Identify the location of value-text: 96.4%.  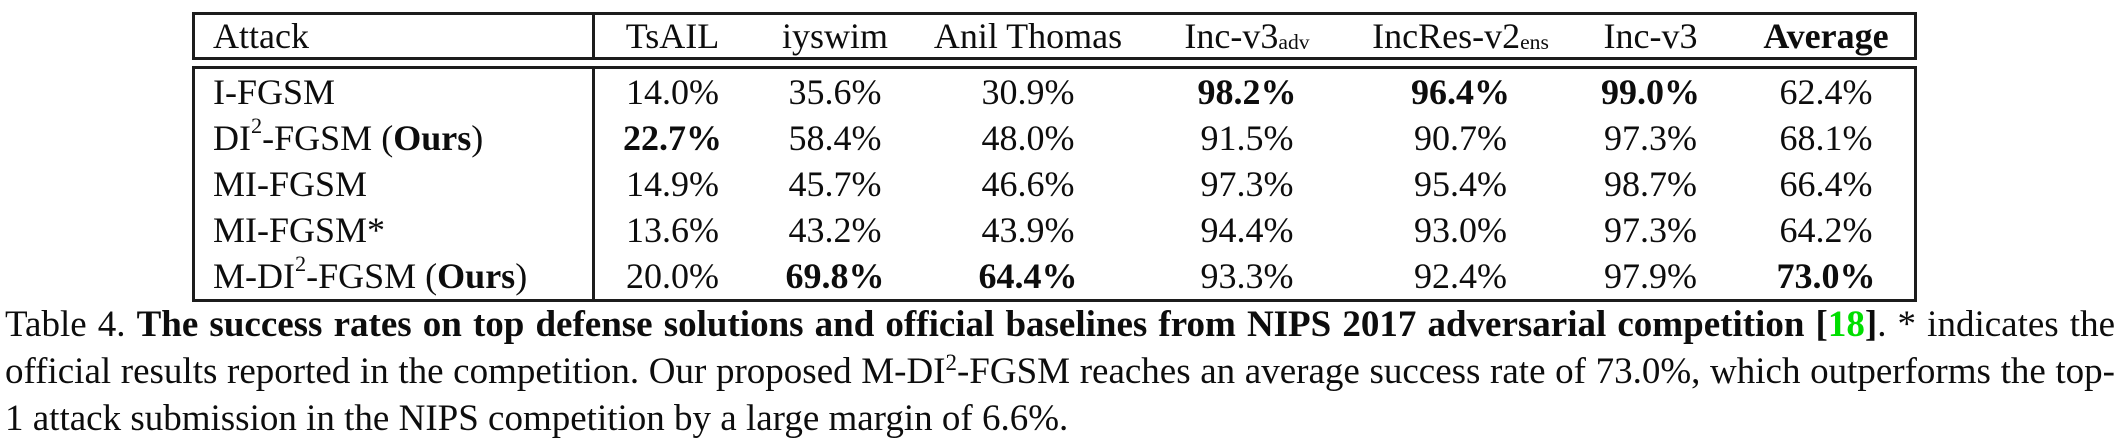
(1460, 92).